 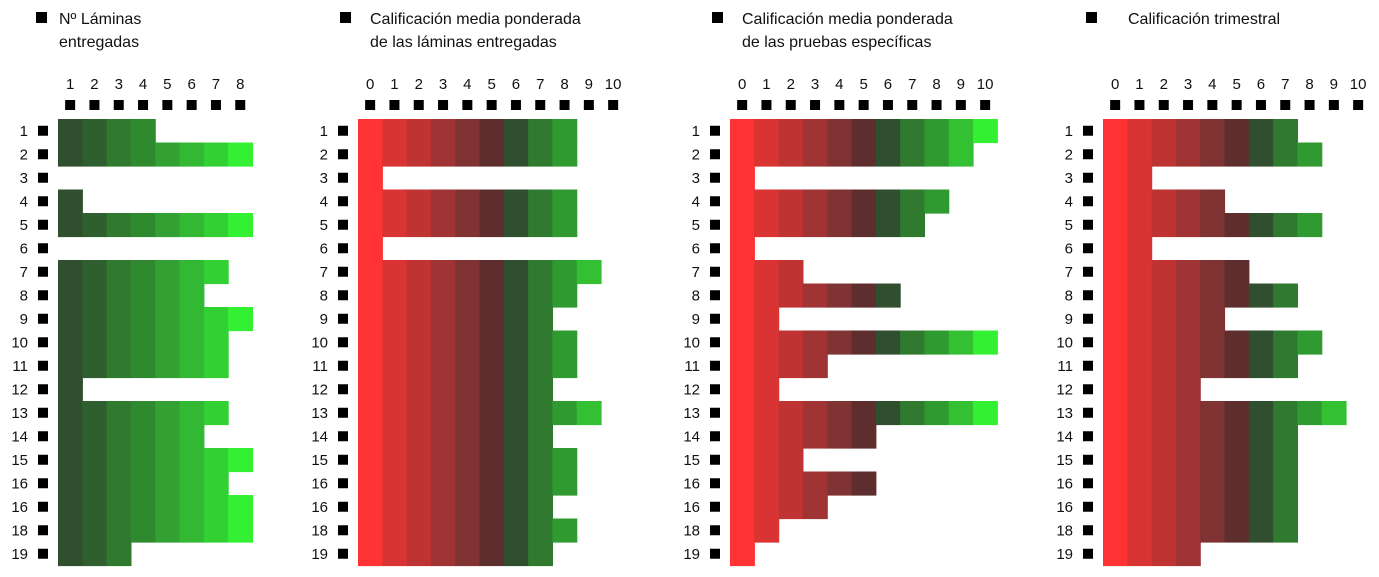 I want to click on row-label: 9, so click(x=24, y=319).